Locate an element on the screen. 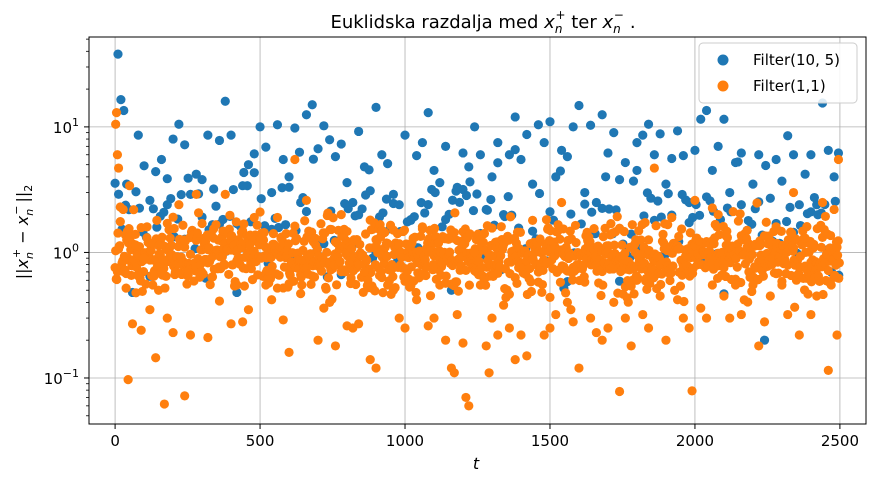  ylabel-open: || is located at coordinates (22, 273).